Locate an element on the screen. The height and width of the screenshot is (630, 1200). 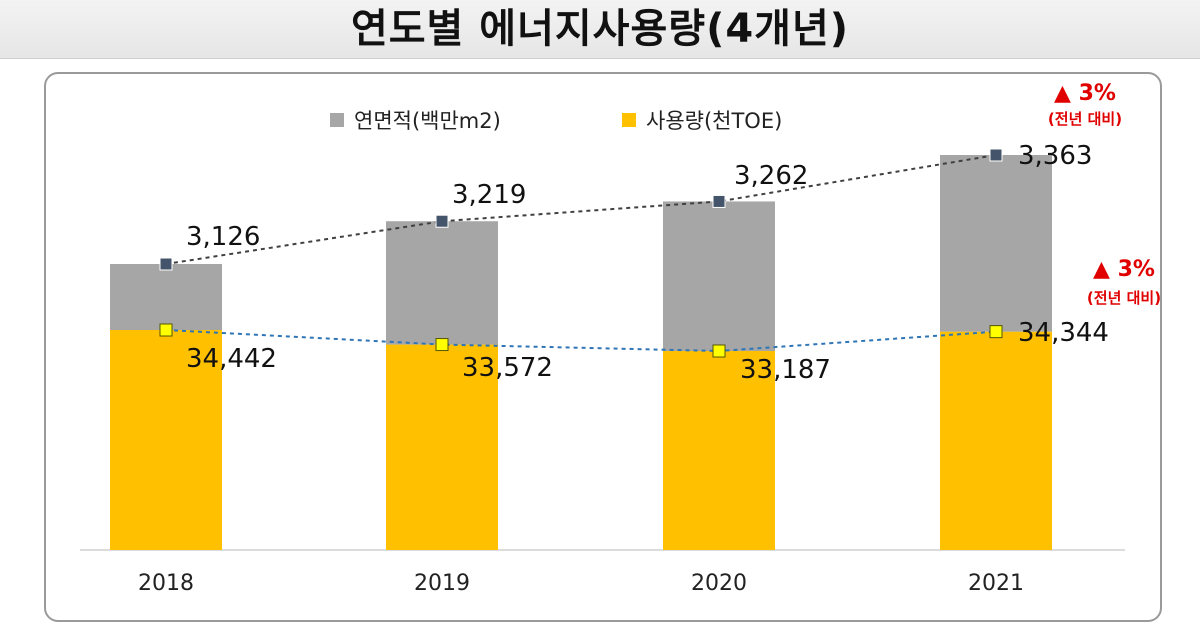
usage-marker-2020 is located at coordinates (719, 351).